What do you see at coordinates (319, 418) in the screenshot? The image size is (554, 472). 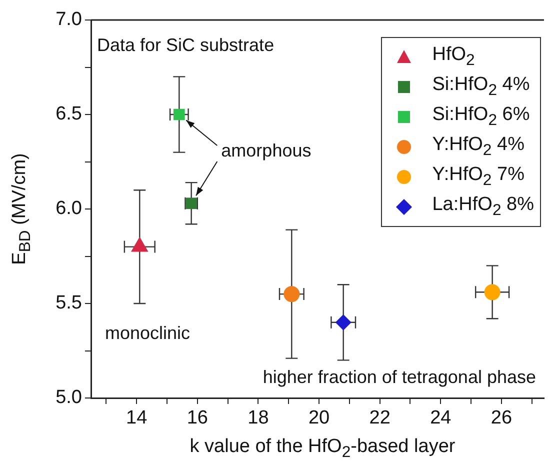 I see `x-tick-label: 20` at bounding box center [319, 418].